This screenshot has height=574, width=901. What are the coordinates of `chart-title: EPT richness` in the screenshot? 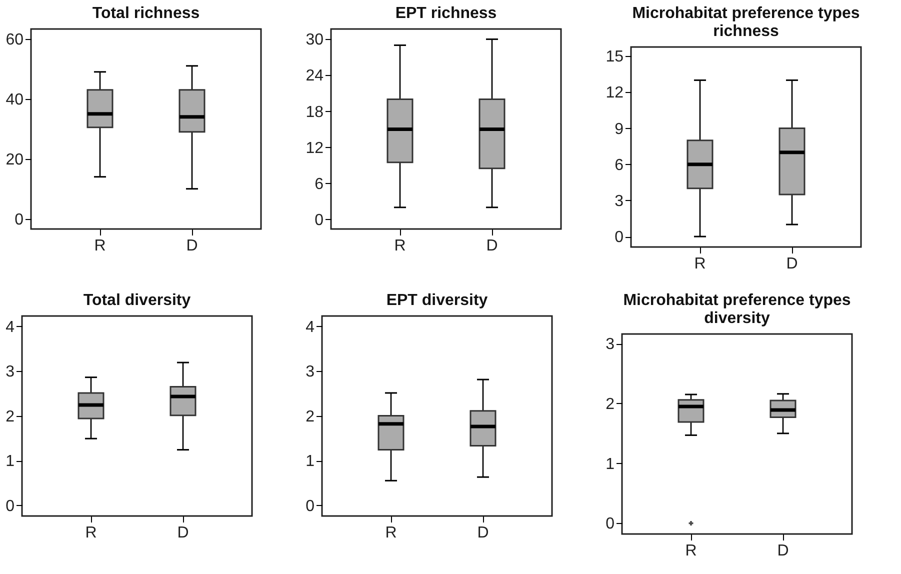 It's located at (446, 13).